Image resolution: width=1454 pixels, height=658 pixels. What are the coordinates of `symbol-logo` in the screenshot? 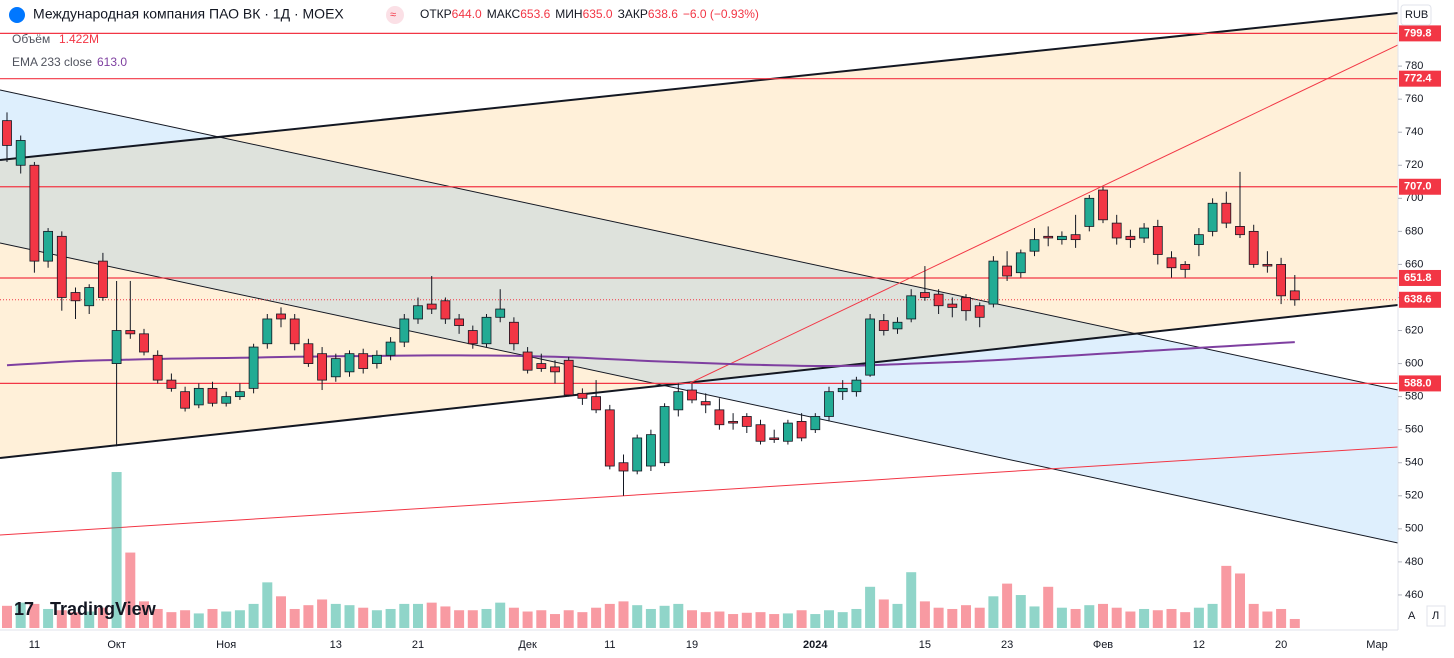 It's located at (17, 15).